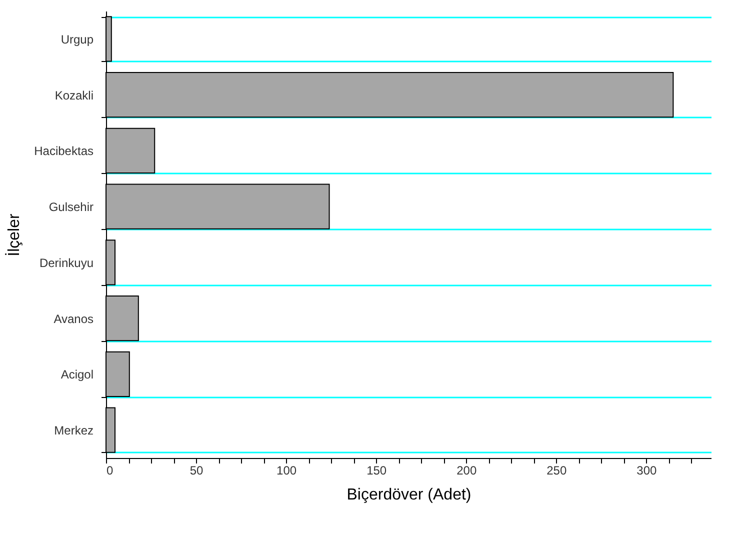 The width and height of the screenshot is (751, 533). Describe the element at coordinates (71, 207) in the screenshot. I see `y-tick-label: Gulsehir` at that location.